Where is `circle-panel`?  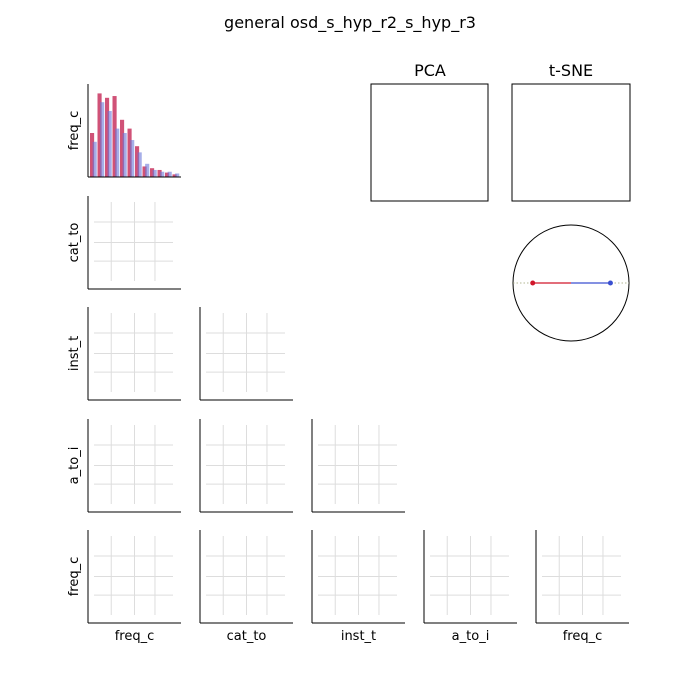 circle-panel is located at coordinates (571, 283).